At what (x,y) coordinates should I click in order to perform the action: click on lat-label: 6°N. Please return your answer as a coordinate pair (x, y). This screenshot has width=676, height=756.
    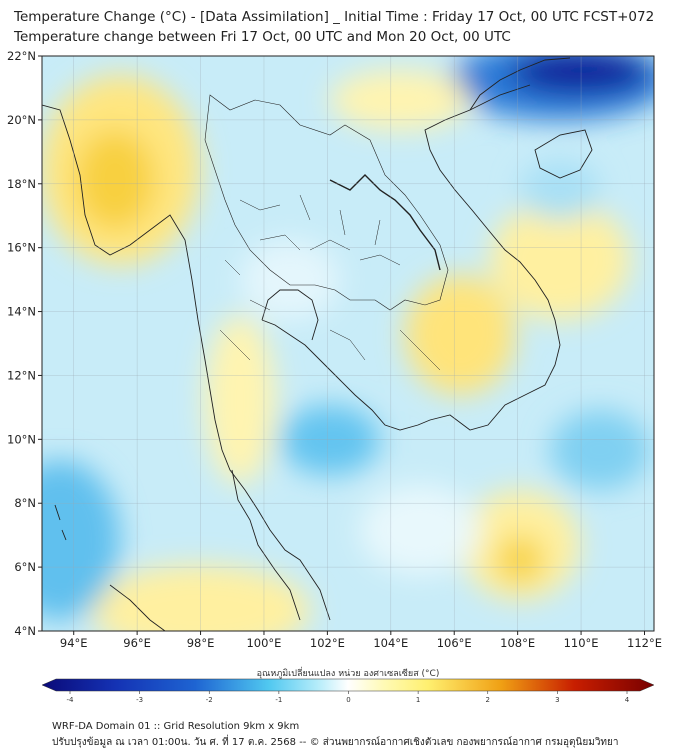
    Looking at the image, I should click on (25, 567).